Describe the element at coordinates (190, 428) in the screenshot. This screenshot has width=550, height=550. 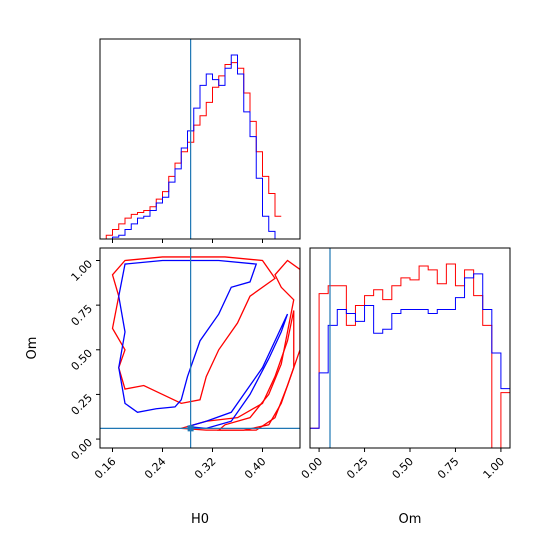
I see `truth-marker` at that location.